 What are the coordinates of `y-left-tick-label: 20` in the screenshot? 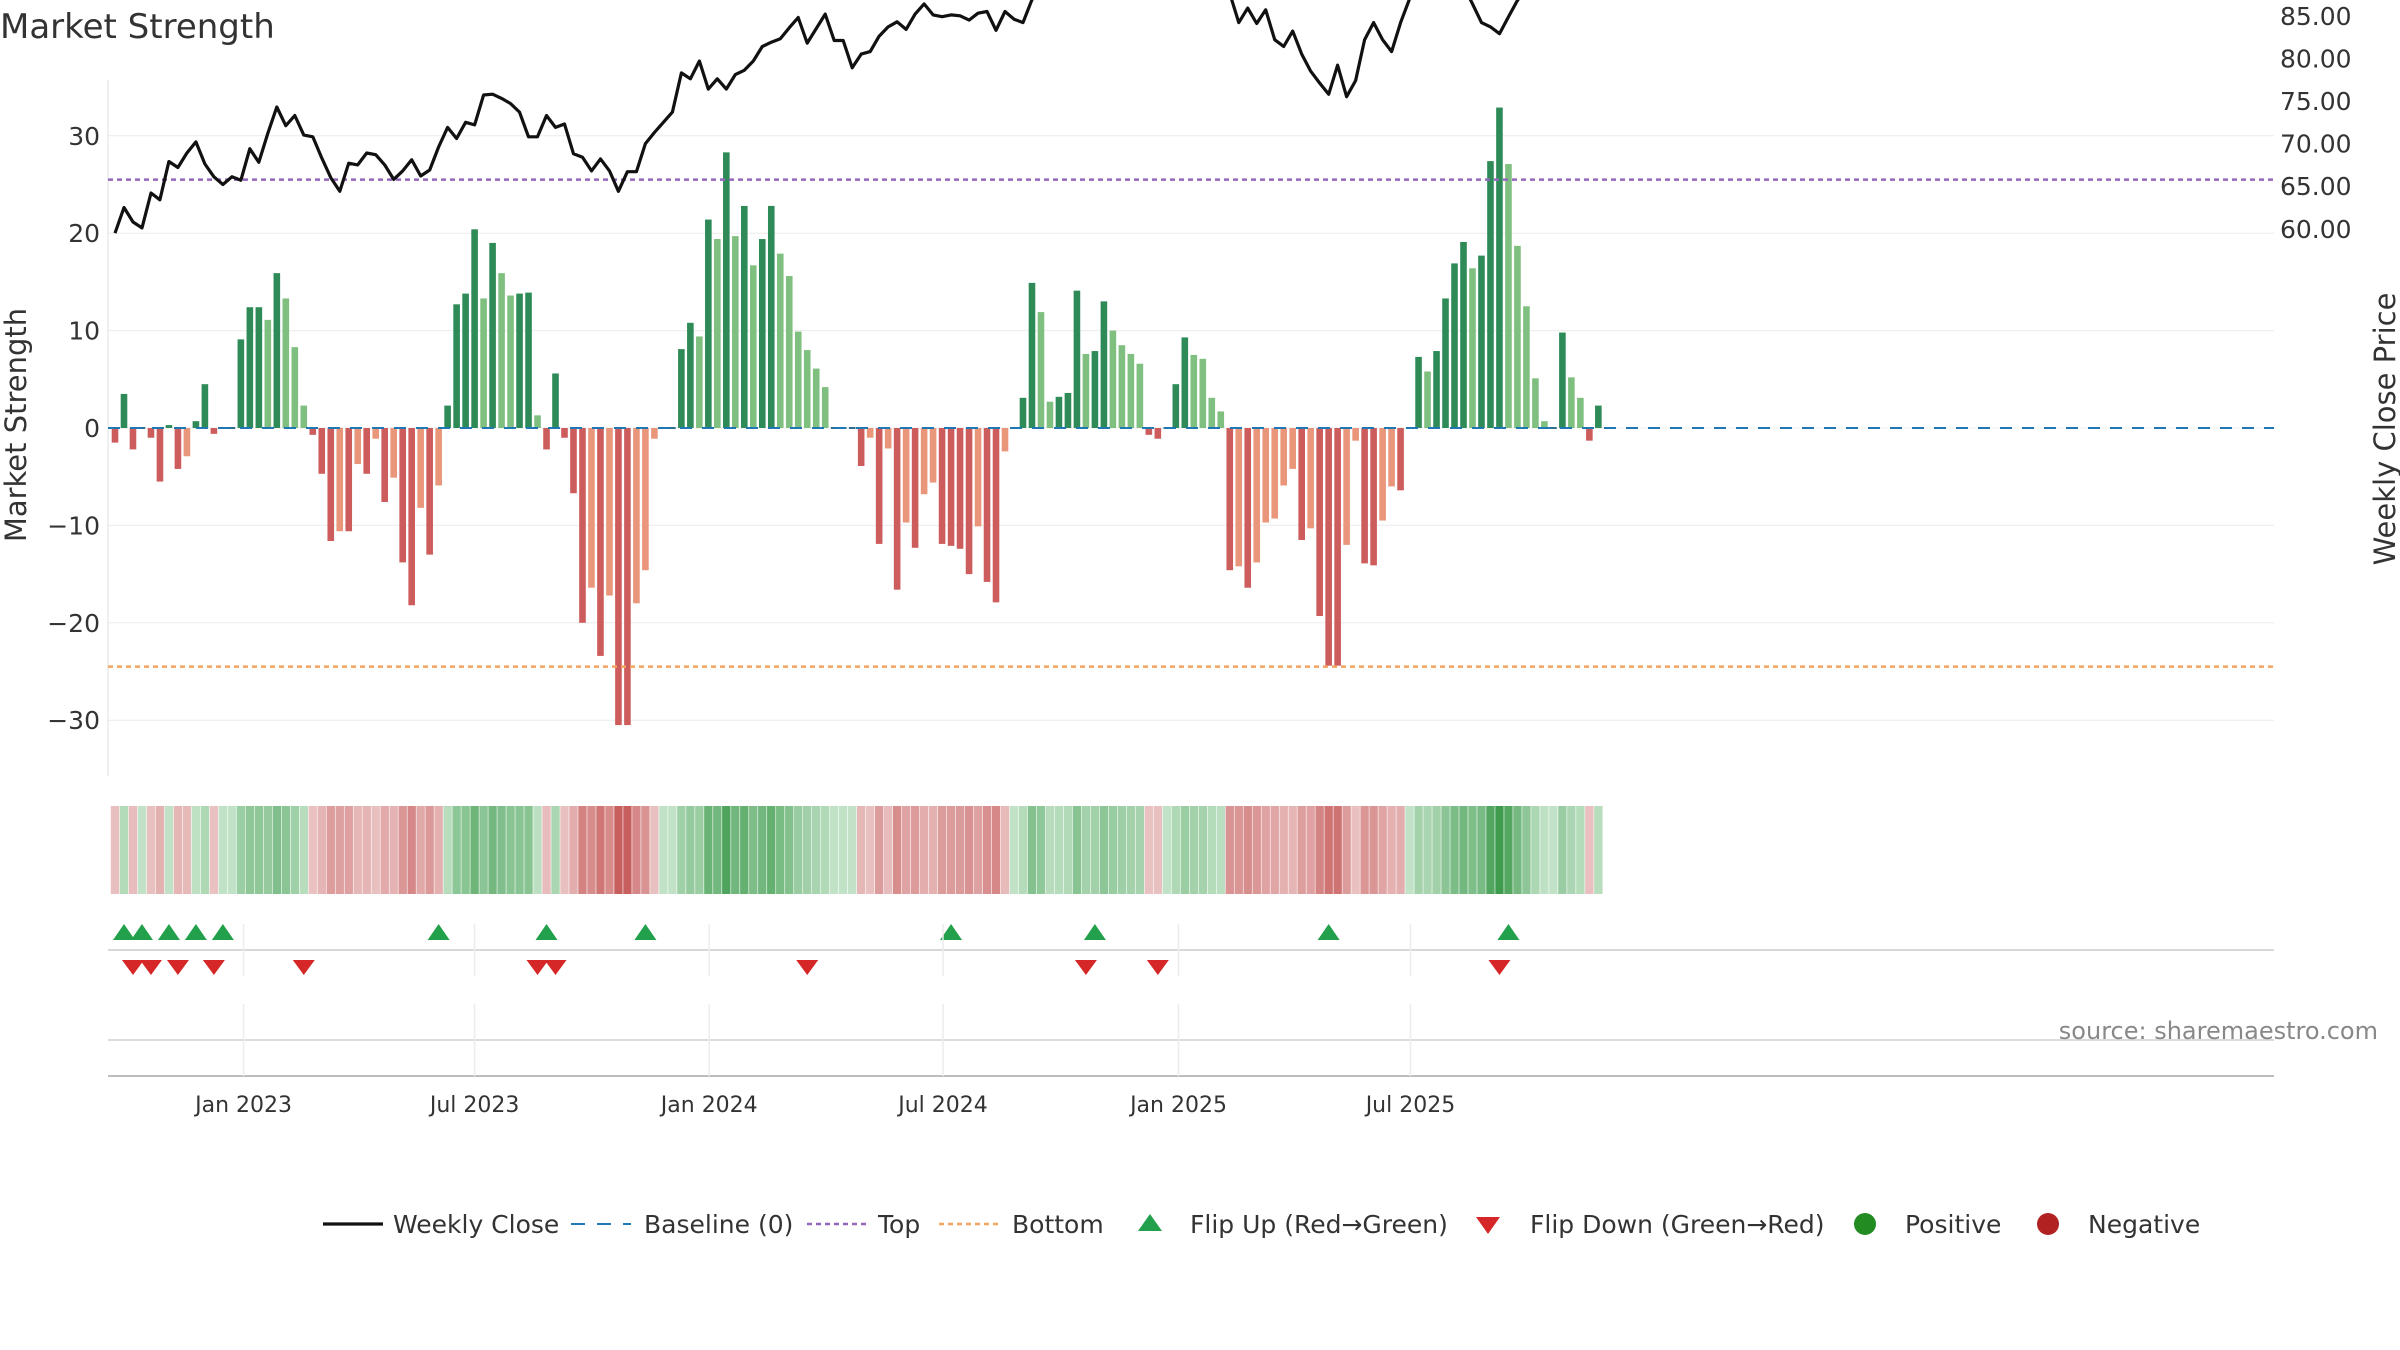 It's located at (84, 233).